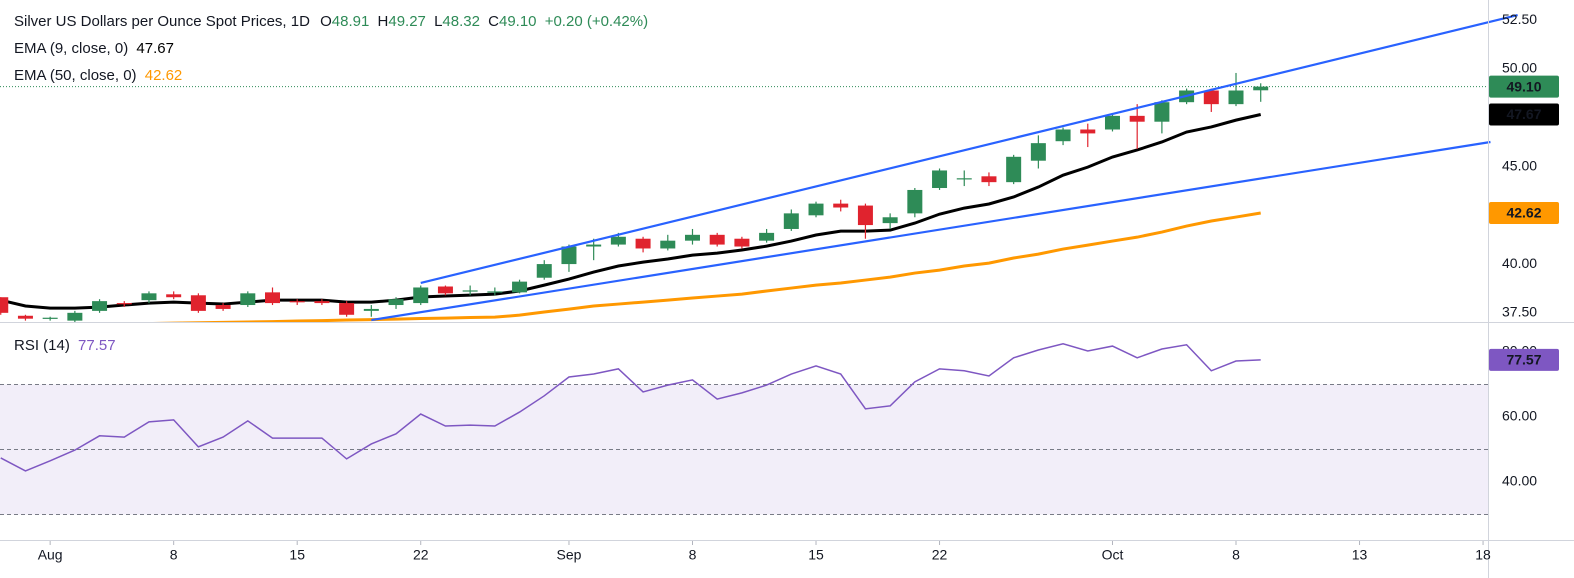  What do you see at coordinates (50, 555) in the screenshot?
I see `x-tick-label: Aug` at bounding box center [50, 555].